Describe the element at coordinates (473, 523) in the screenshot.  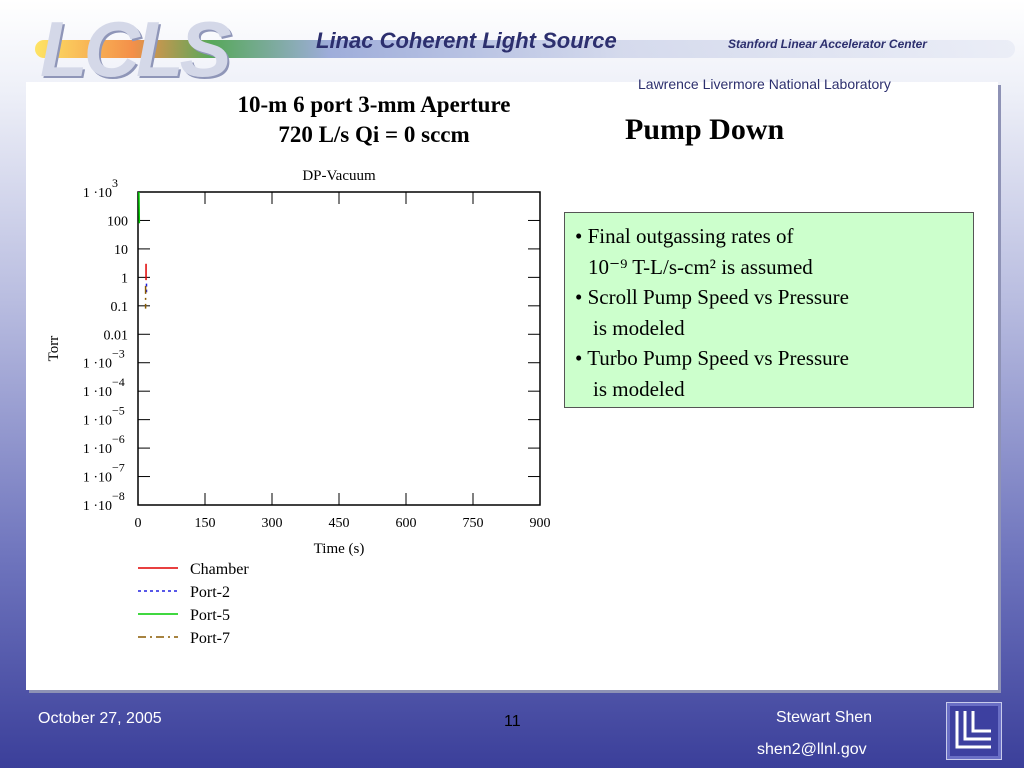
I see `x-tick-label: 750` at that location.